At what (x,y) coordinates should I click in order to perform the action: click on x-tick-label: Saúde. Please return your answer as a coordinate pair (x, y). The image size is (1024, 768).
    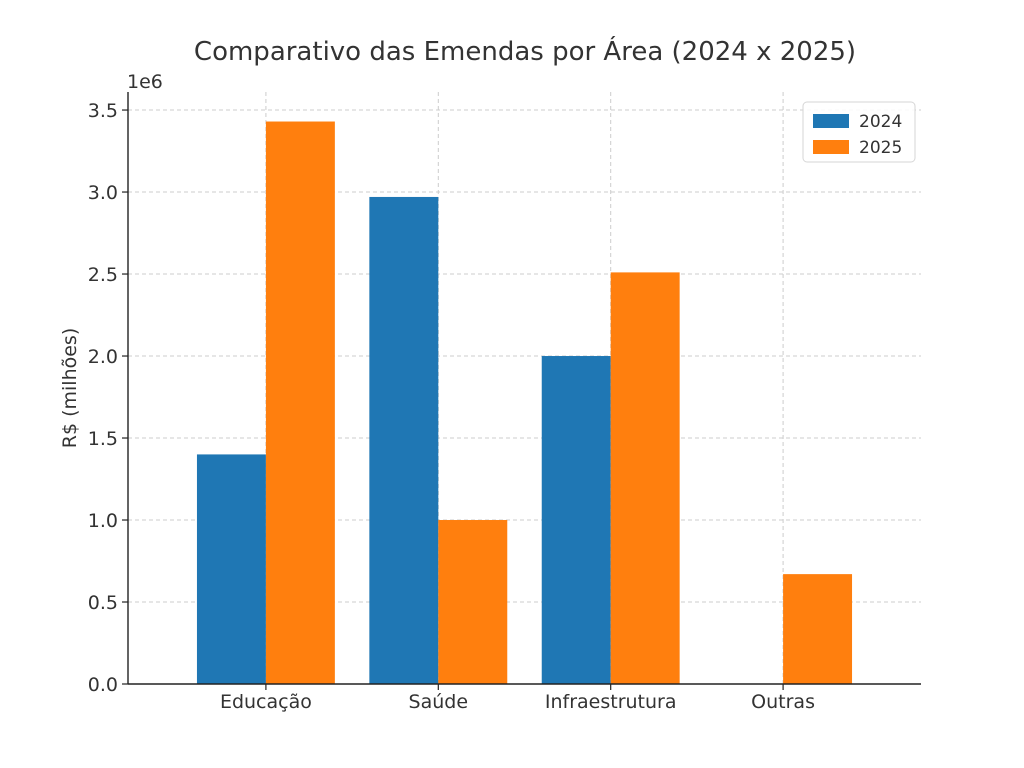
    Looking at the image, I should click on (439, 702).